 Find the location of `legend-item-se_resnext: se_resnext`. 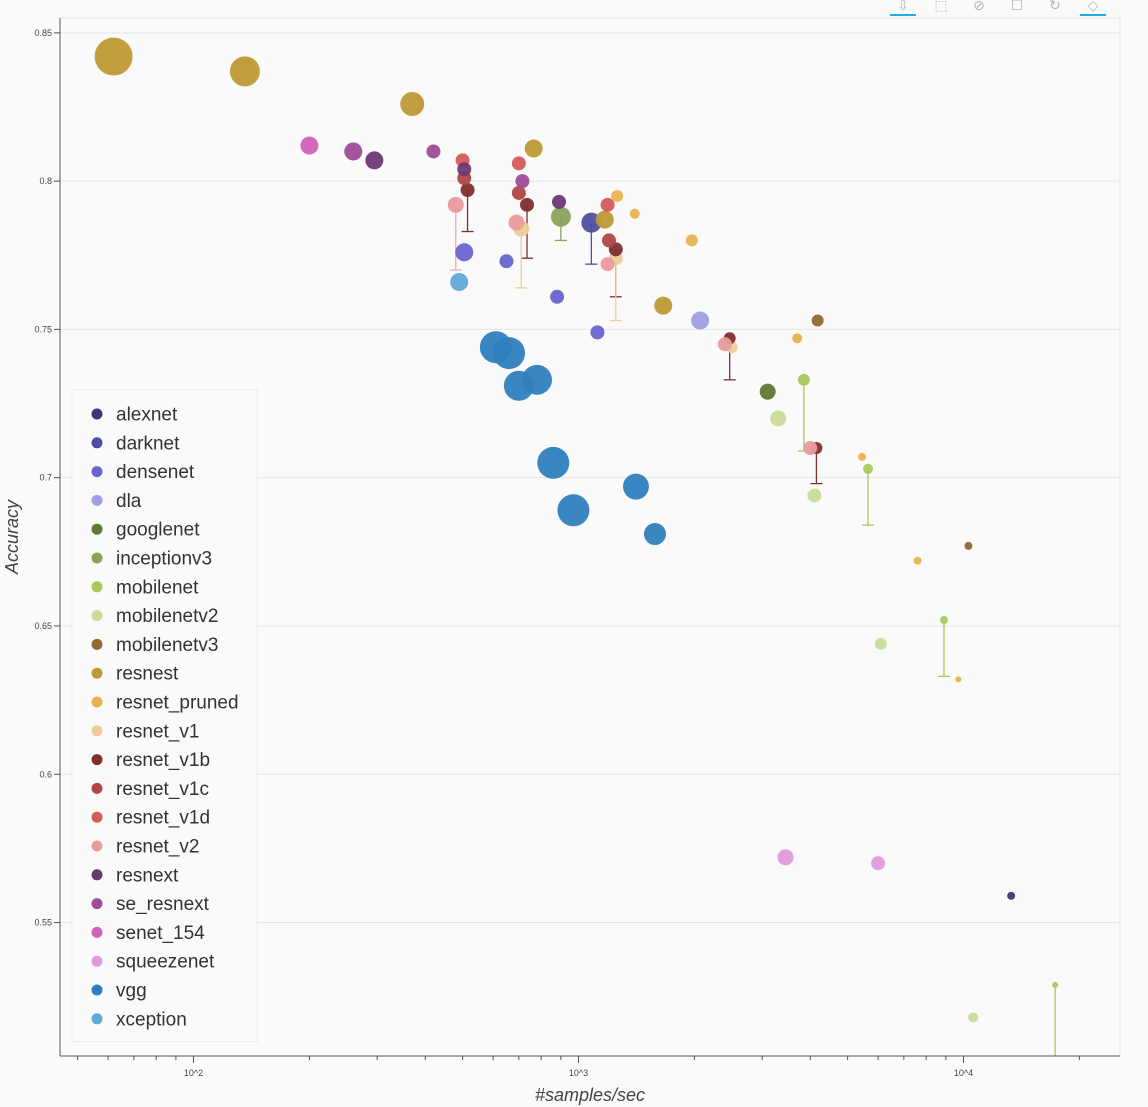

legend-item-se_resnext: se_resnext is located at coordinates (150, 904).